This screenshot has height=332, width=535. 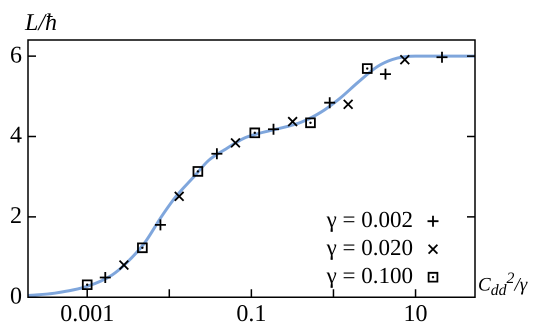 What do you see at coordinates (369, 275) in the screenshot?
I see `legend-label: γ = 0.100` at bounding box center [369, 275].